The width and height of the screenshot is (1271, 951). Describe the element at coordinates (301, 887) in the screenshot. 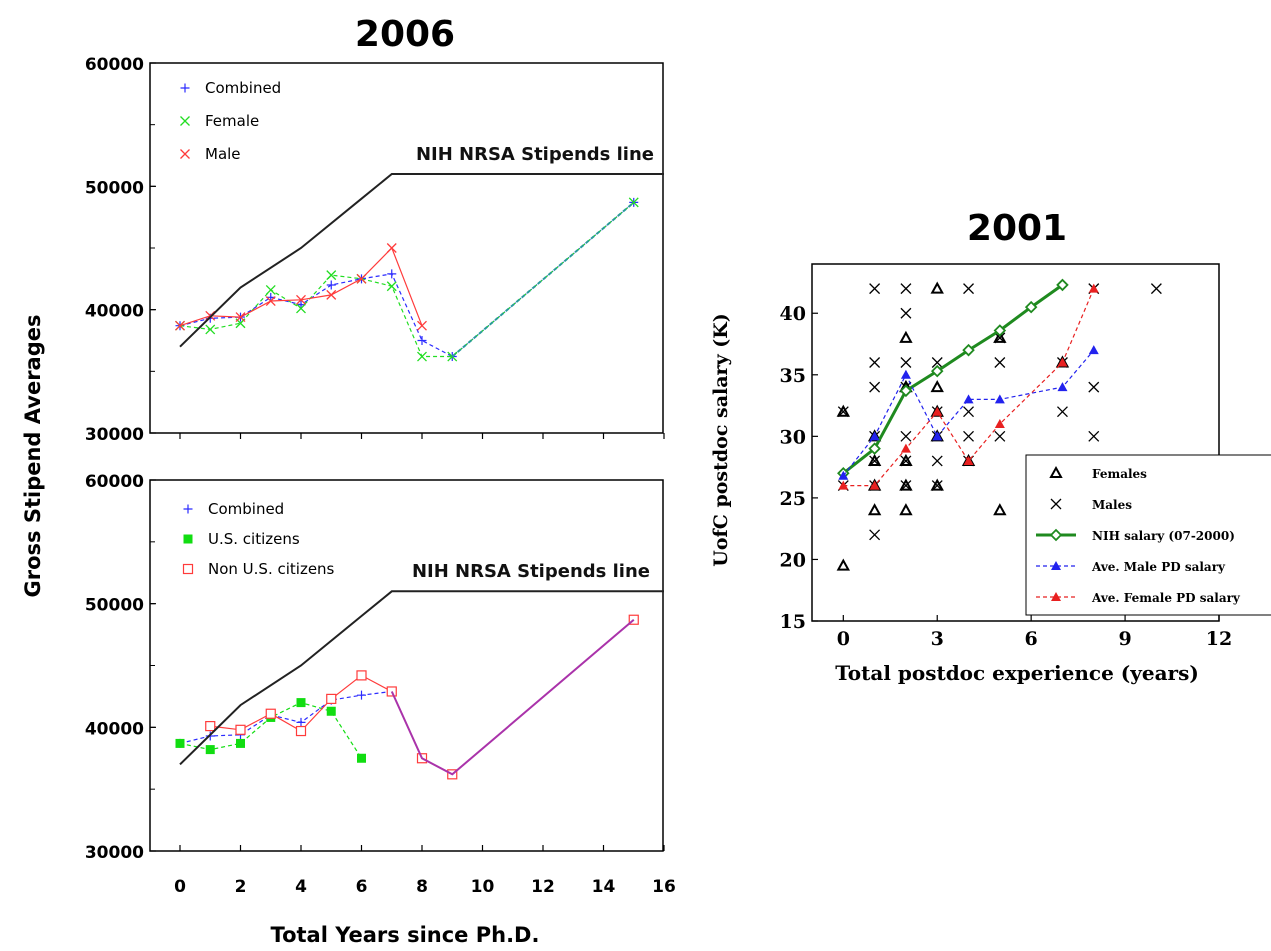

I see `x-tick-label: 4` at that location.